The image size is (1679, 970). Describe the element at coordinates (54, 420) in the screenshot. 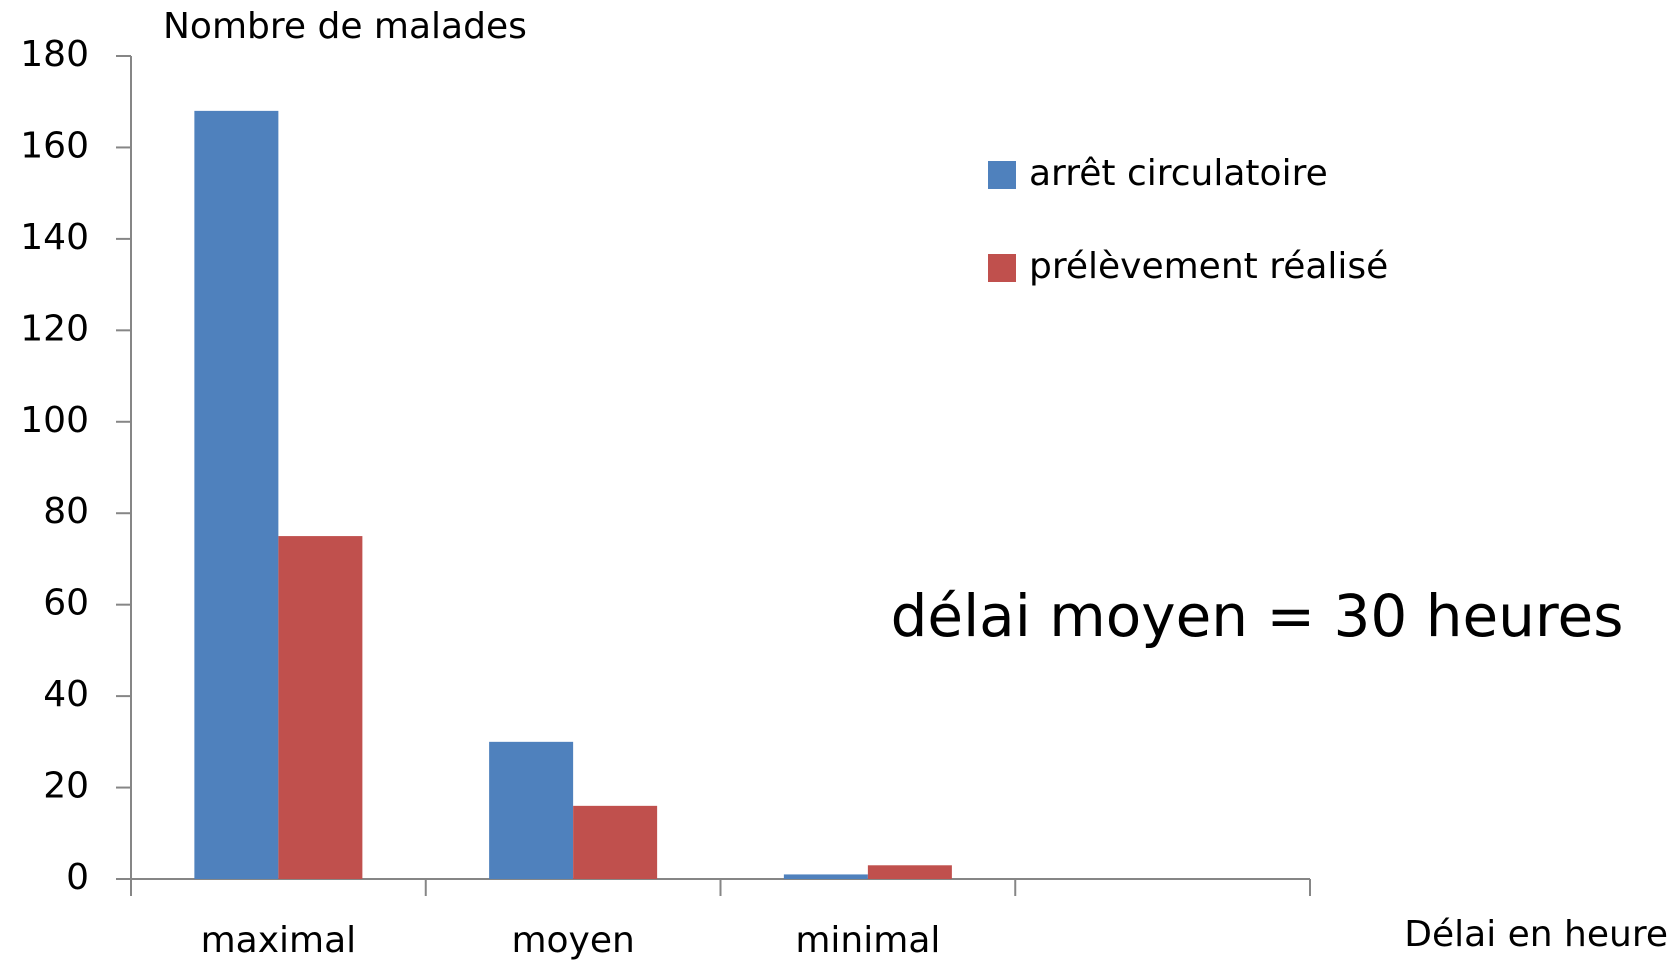

I see `y-tick-label: 100` at that location.